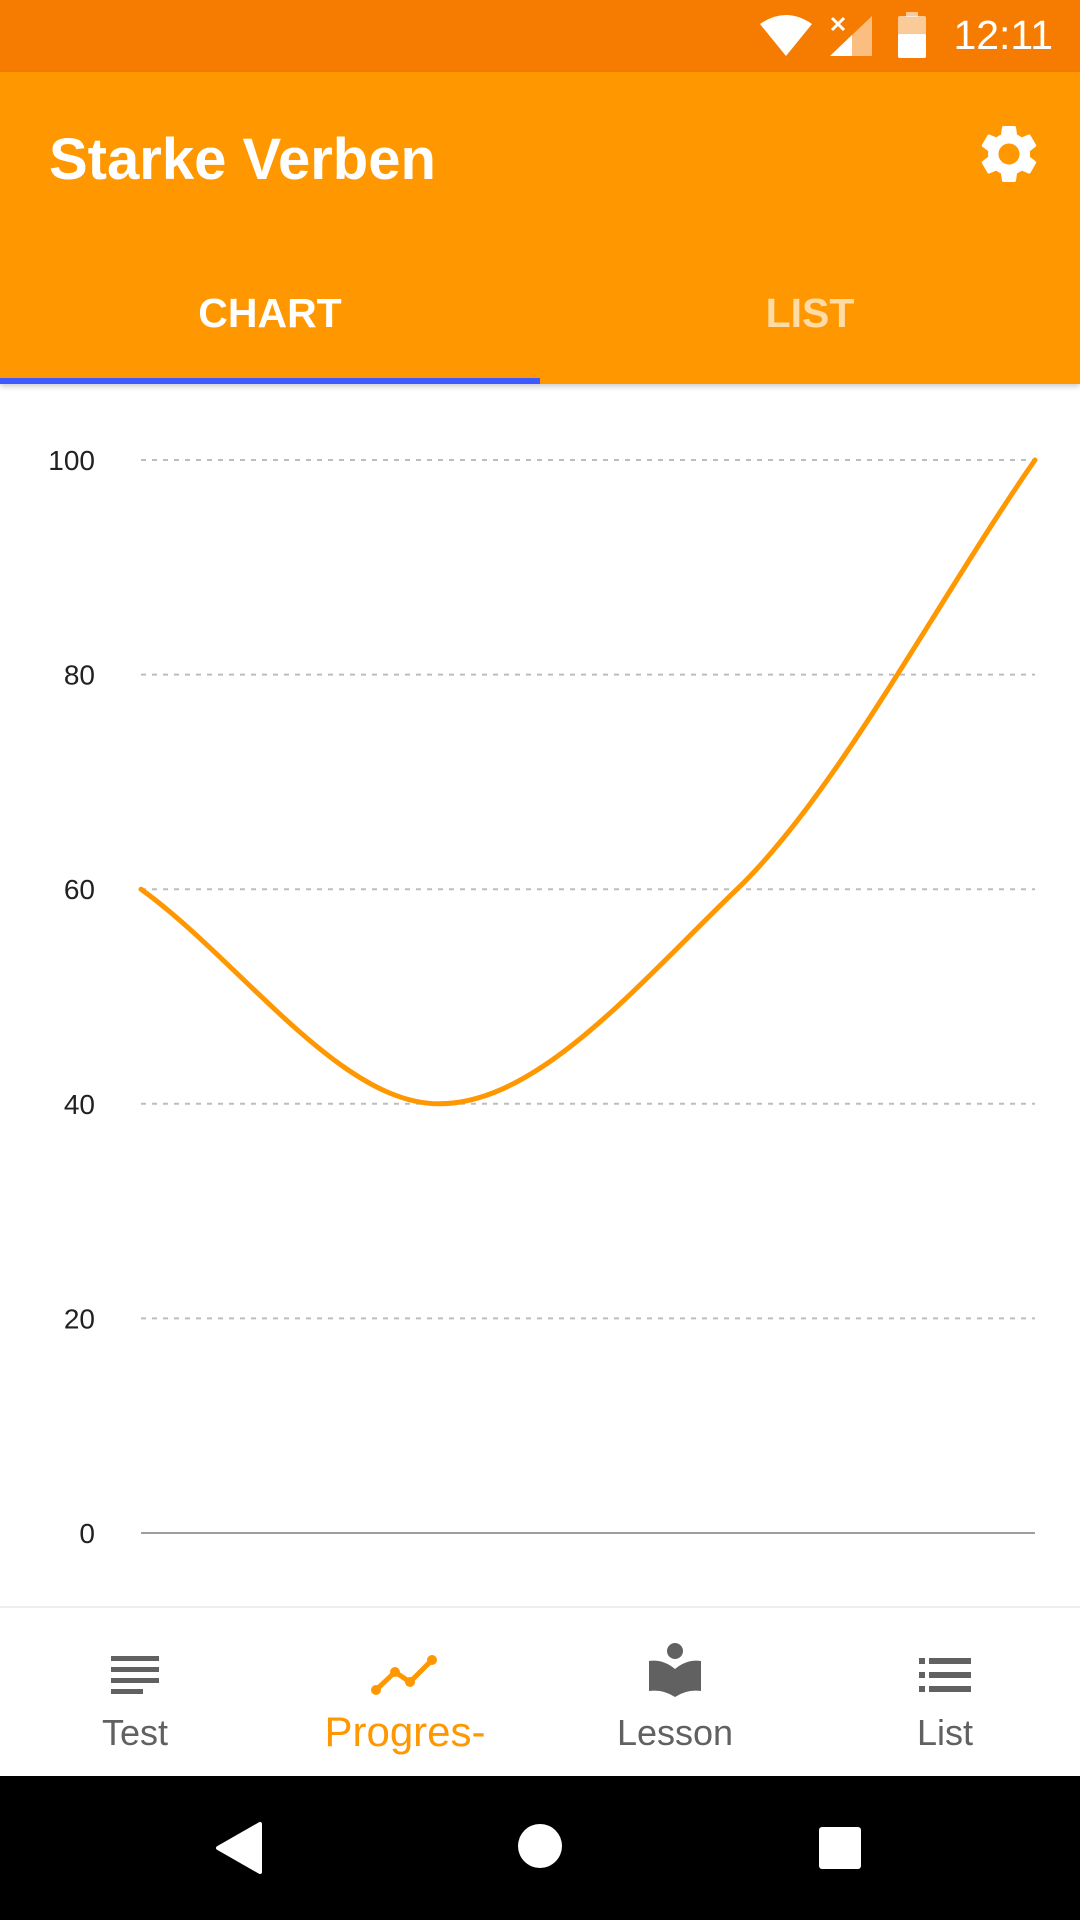  I want to click on y-tick-label: 100, so click(71, 460).